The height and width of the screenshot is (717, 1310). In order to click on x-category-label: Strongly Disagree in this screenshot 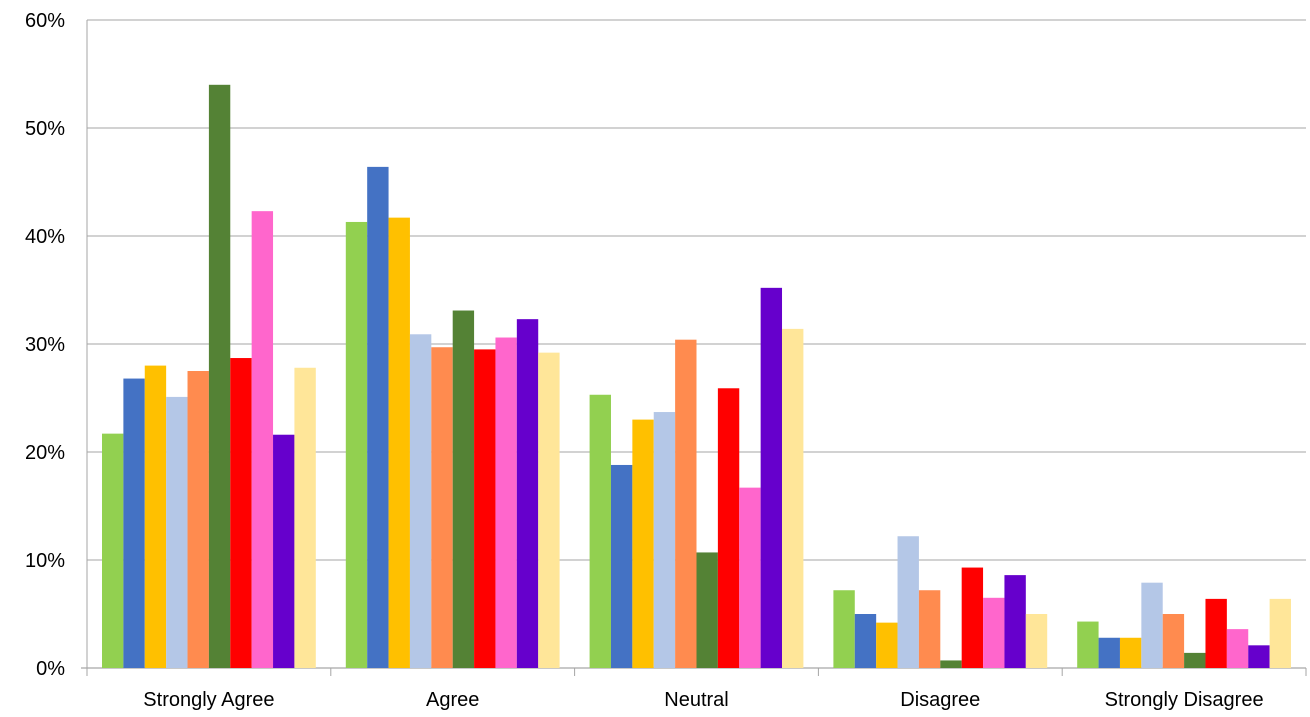, I will do `click(1184, 700)`.